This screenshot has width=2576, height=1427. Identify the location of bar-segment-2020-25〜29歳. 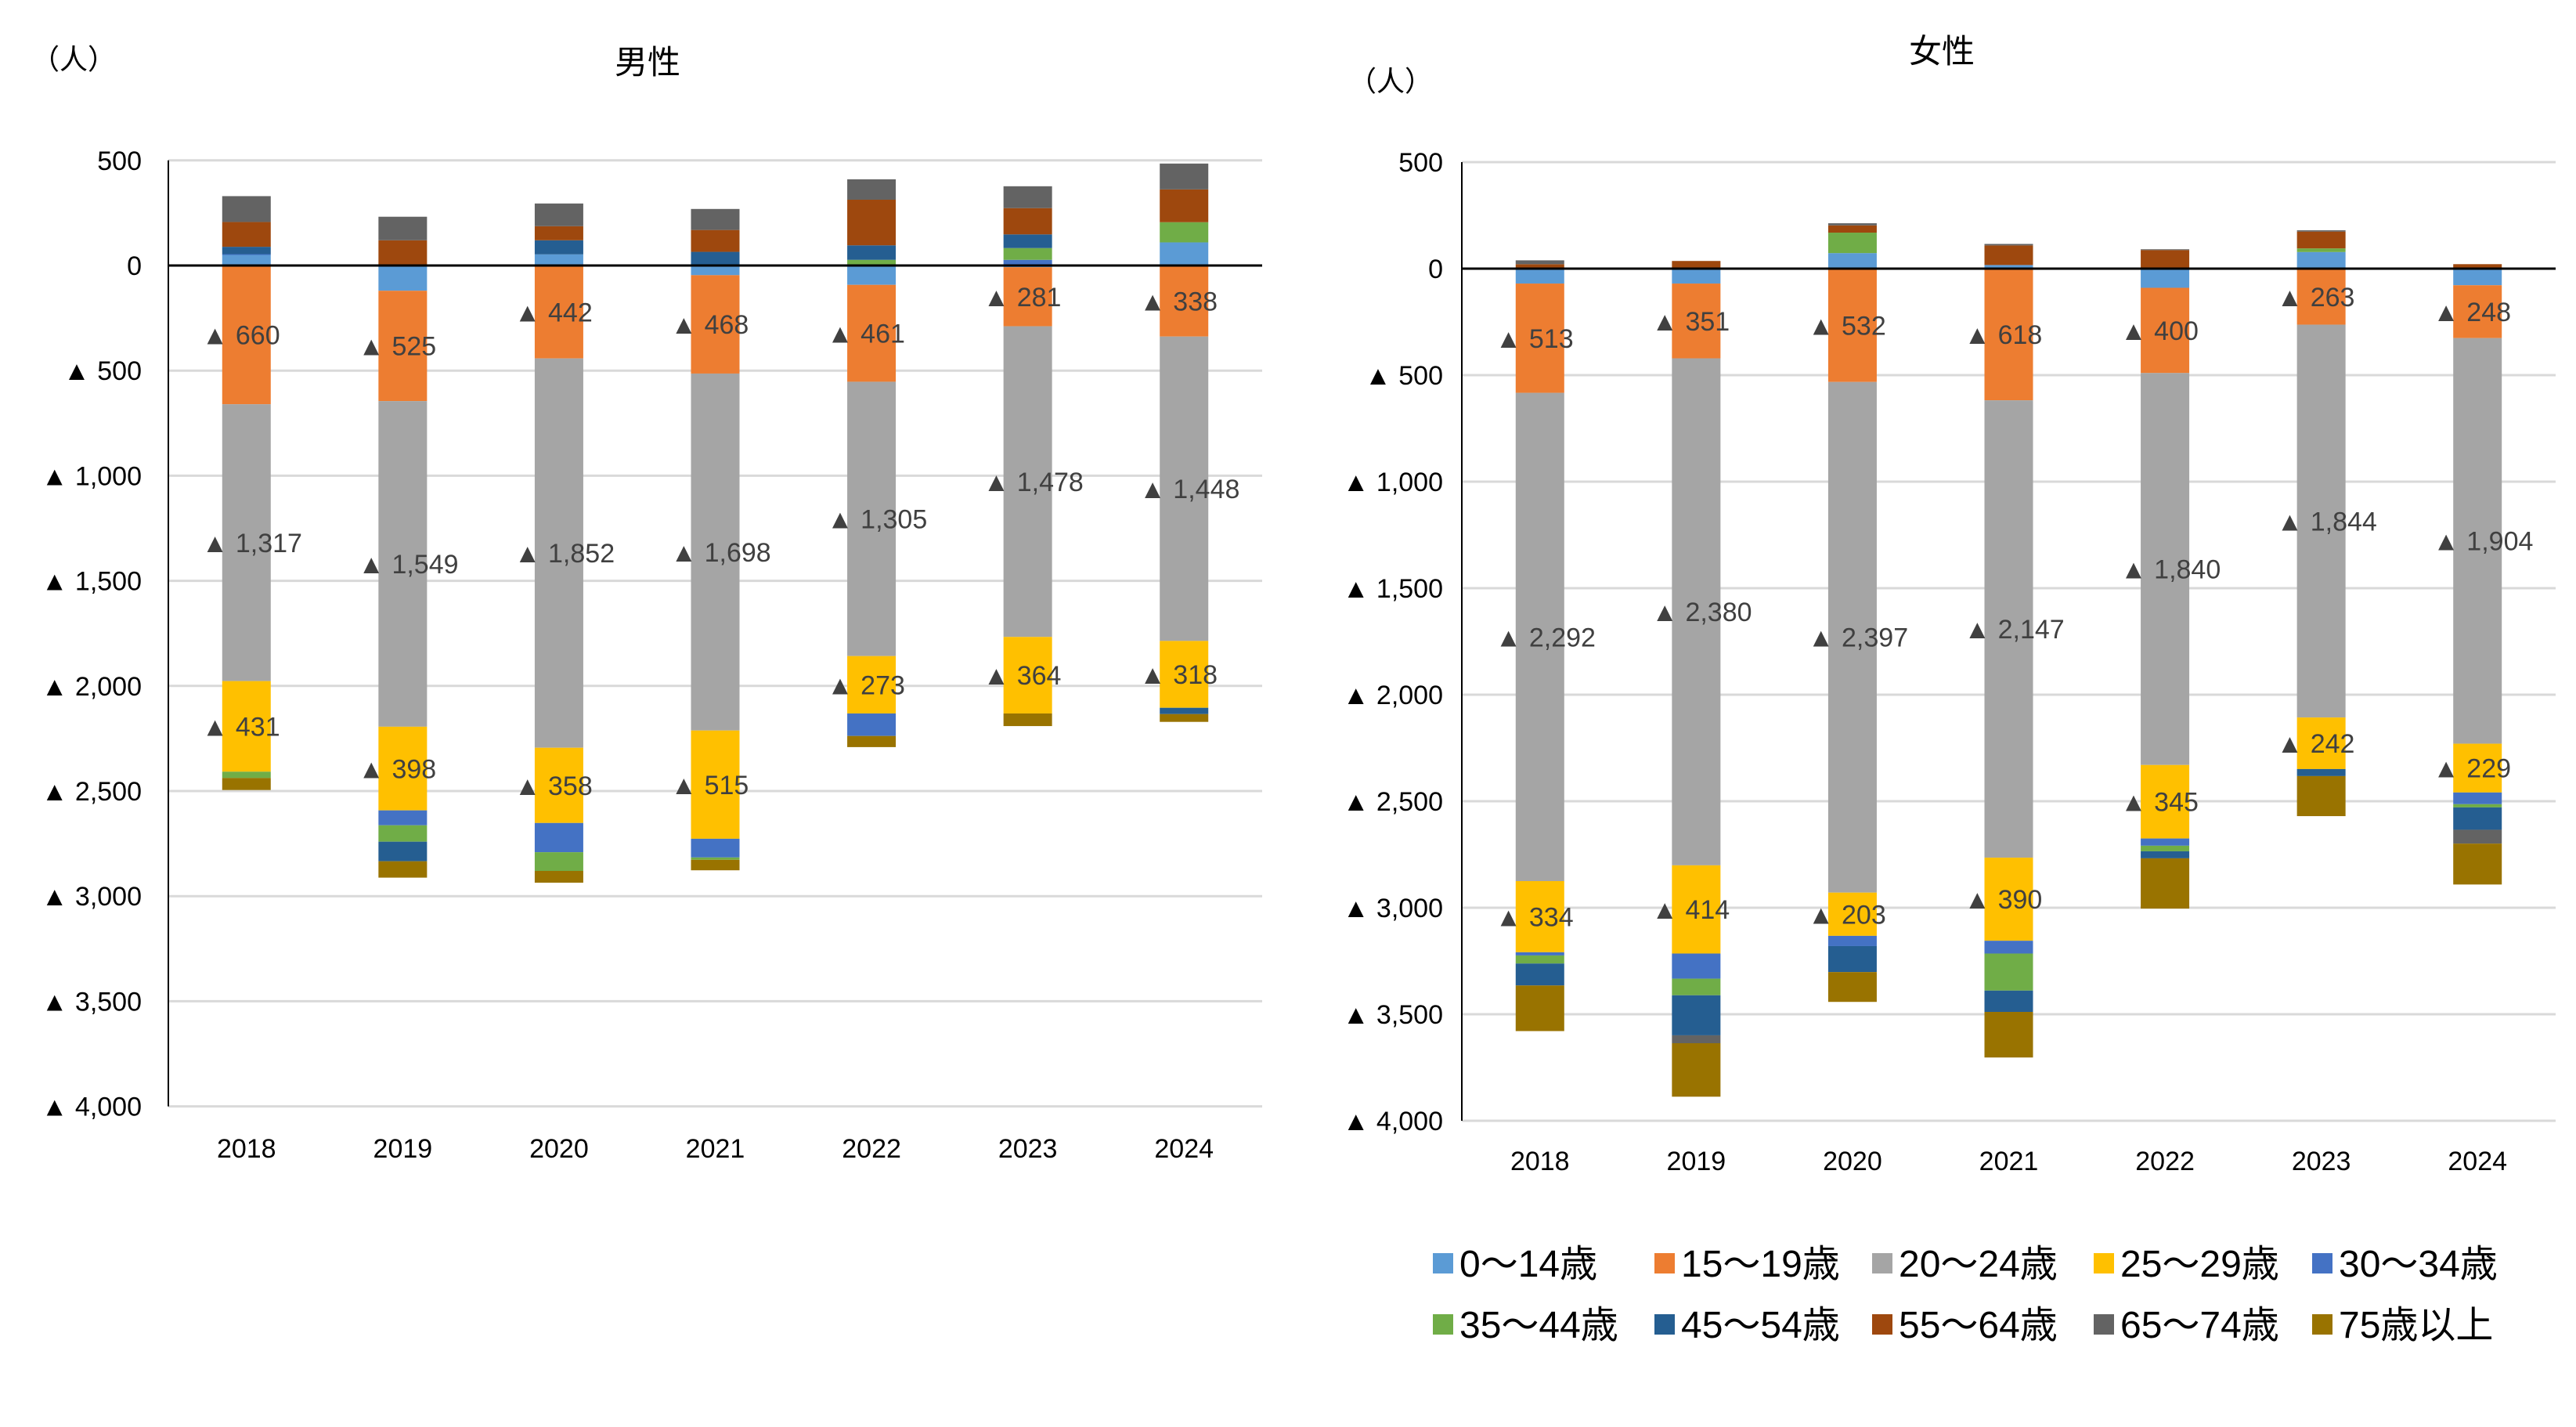
(558, 785).